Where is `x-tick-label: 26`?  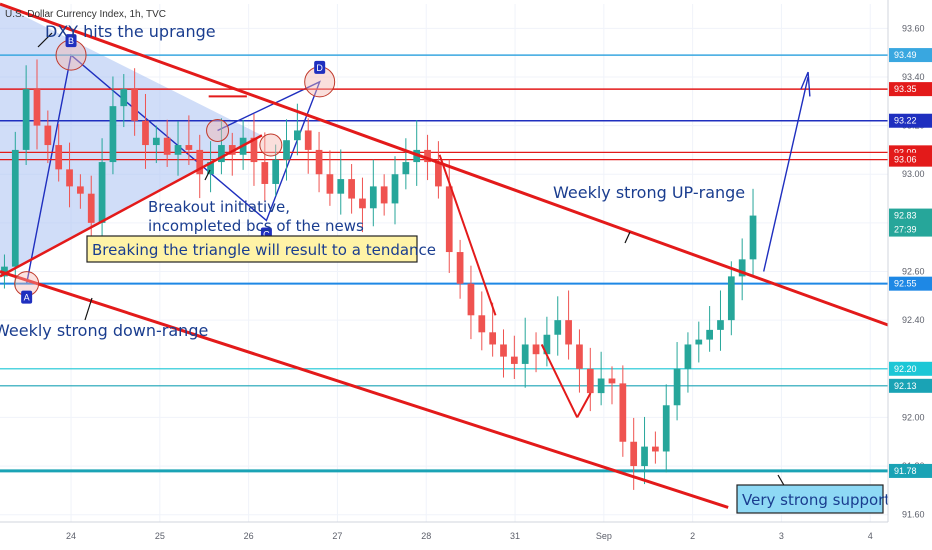
x-tick-label: 26 is located at coordinates (249, 536).